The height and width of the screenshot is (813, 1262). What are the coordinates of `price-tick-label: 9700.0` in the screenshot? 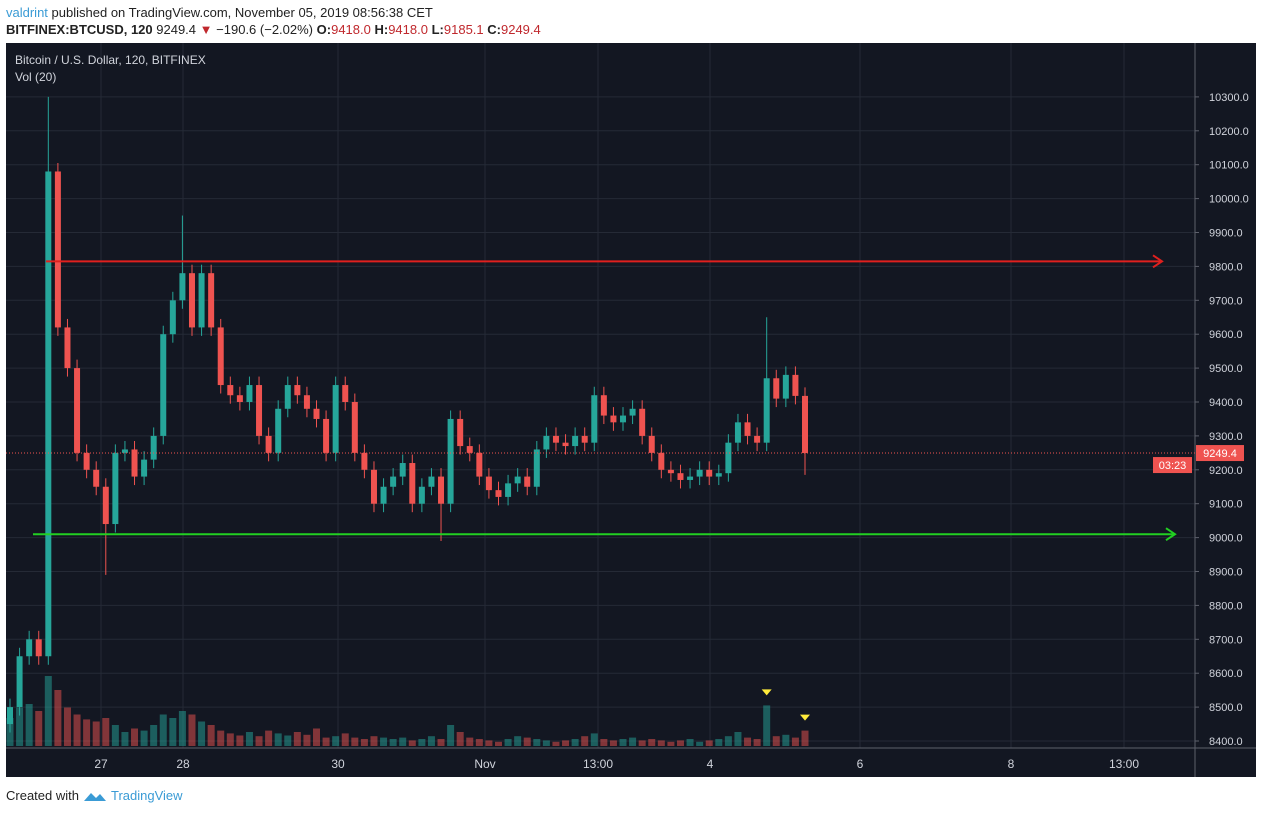 It's located at (1226, 301).